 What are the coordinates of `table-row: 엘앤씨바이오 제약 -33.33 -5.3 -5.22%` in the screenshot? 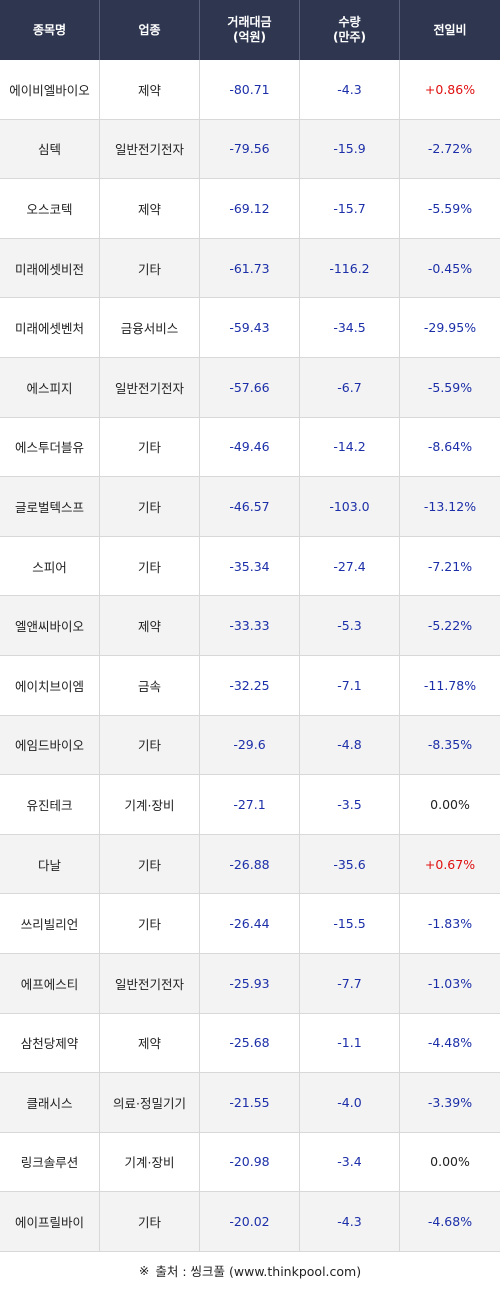 It's located at (250, 626).